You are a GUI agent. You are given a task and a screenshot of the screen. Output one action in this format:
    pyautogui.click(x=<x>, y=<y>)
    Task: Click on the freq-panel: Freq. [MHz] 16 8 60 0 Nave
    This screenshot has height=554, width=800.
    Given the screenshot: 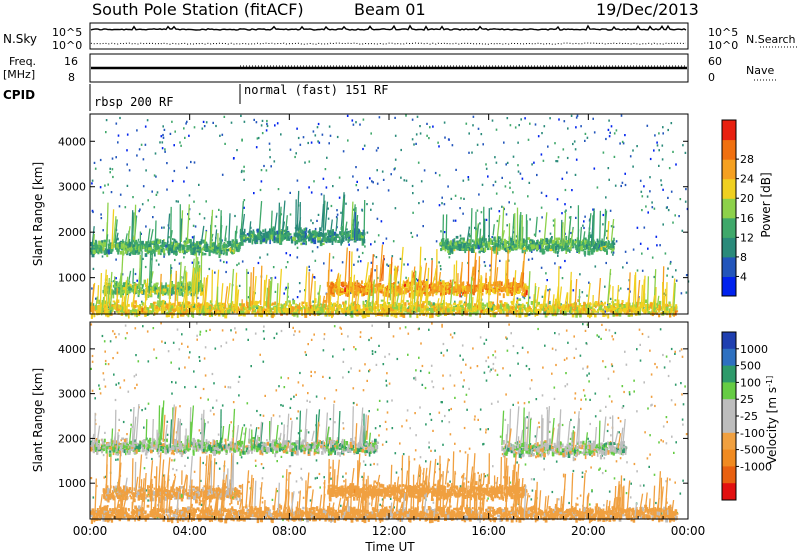 What is the action you would take?
    pyautogui.click(x=390, y=68)
    